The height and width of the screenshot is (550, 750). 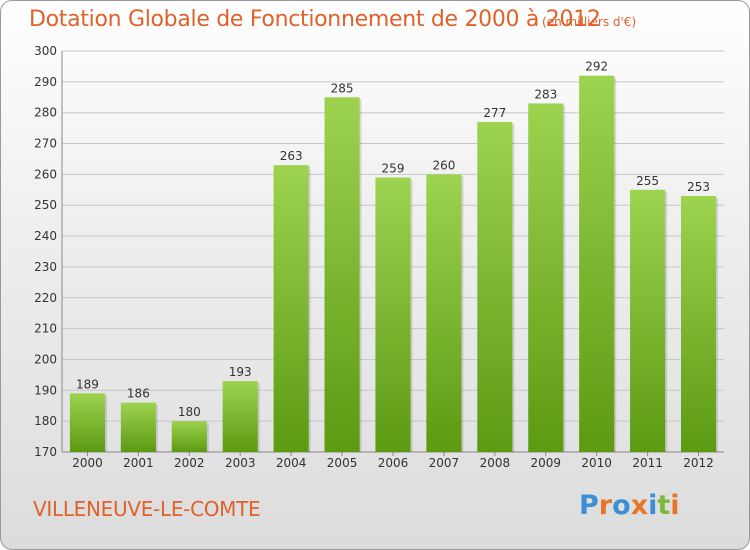 What do you see at coordinates (596, 67) in the screenshot?
I see `data-label: 292` at bounding box center [596, 67].